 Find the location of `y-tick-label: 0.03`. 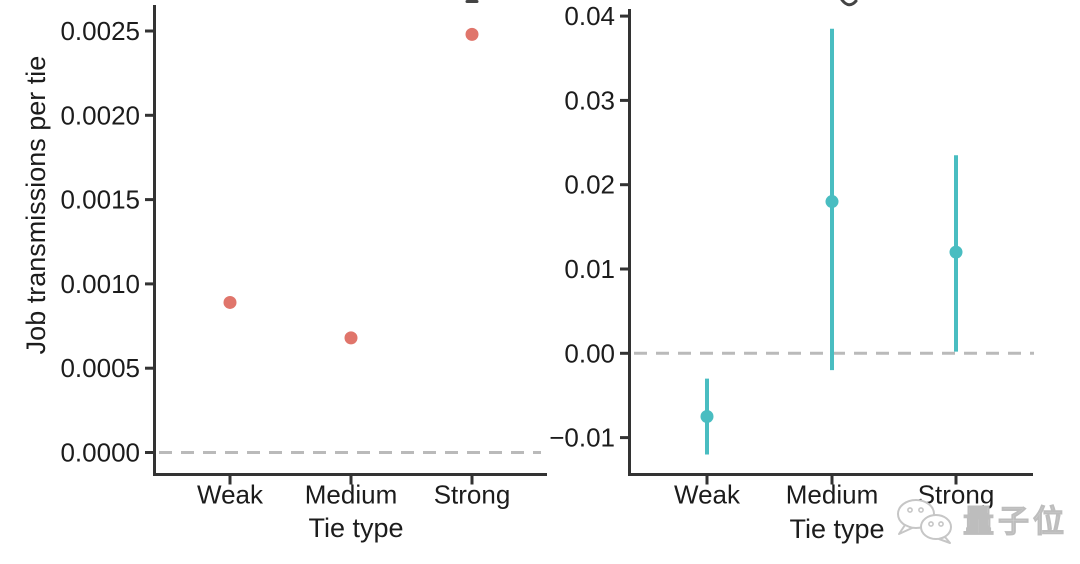

y-tick-label: 0.03 is located at coordinates (589, 100).